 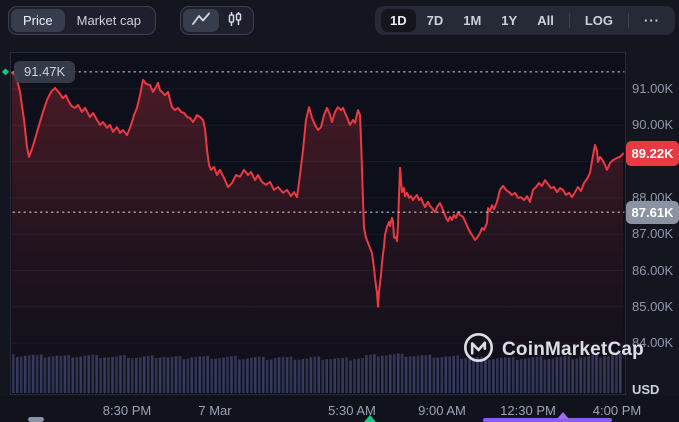 I want to click on x-axis-tick: 9:00 AM, so click(x=442, y=410).